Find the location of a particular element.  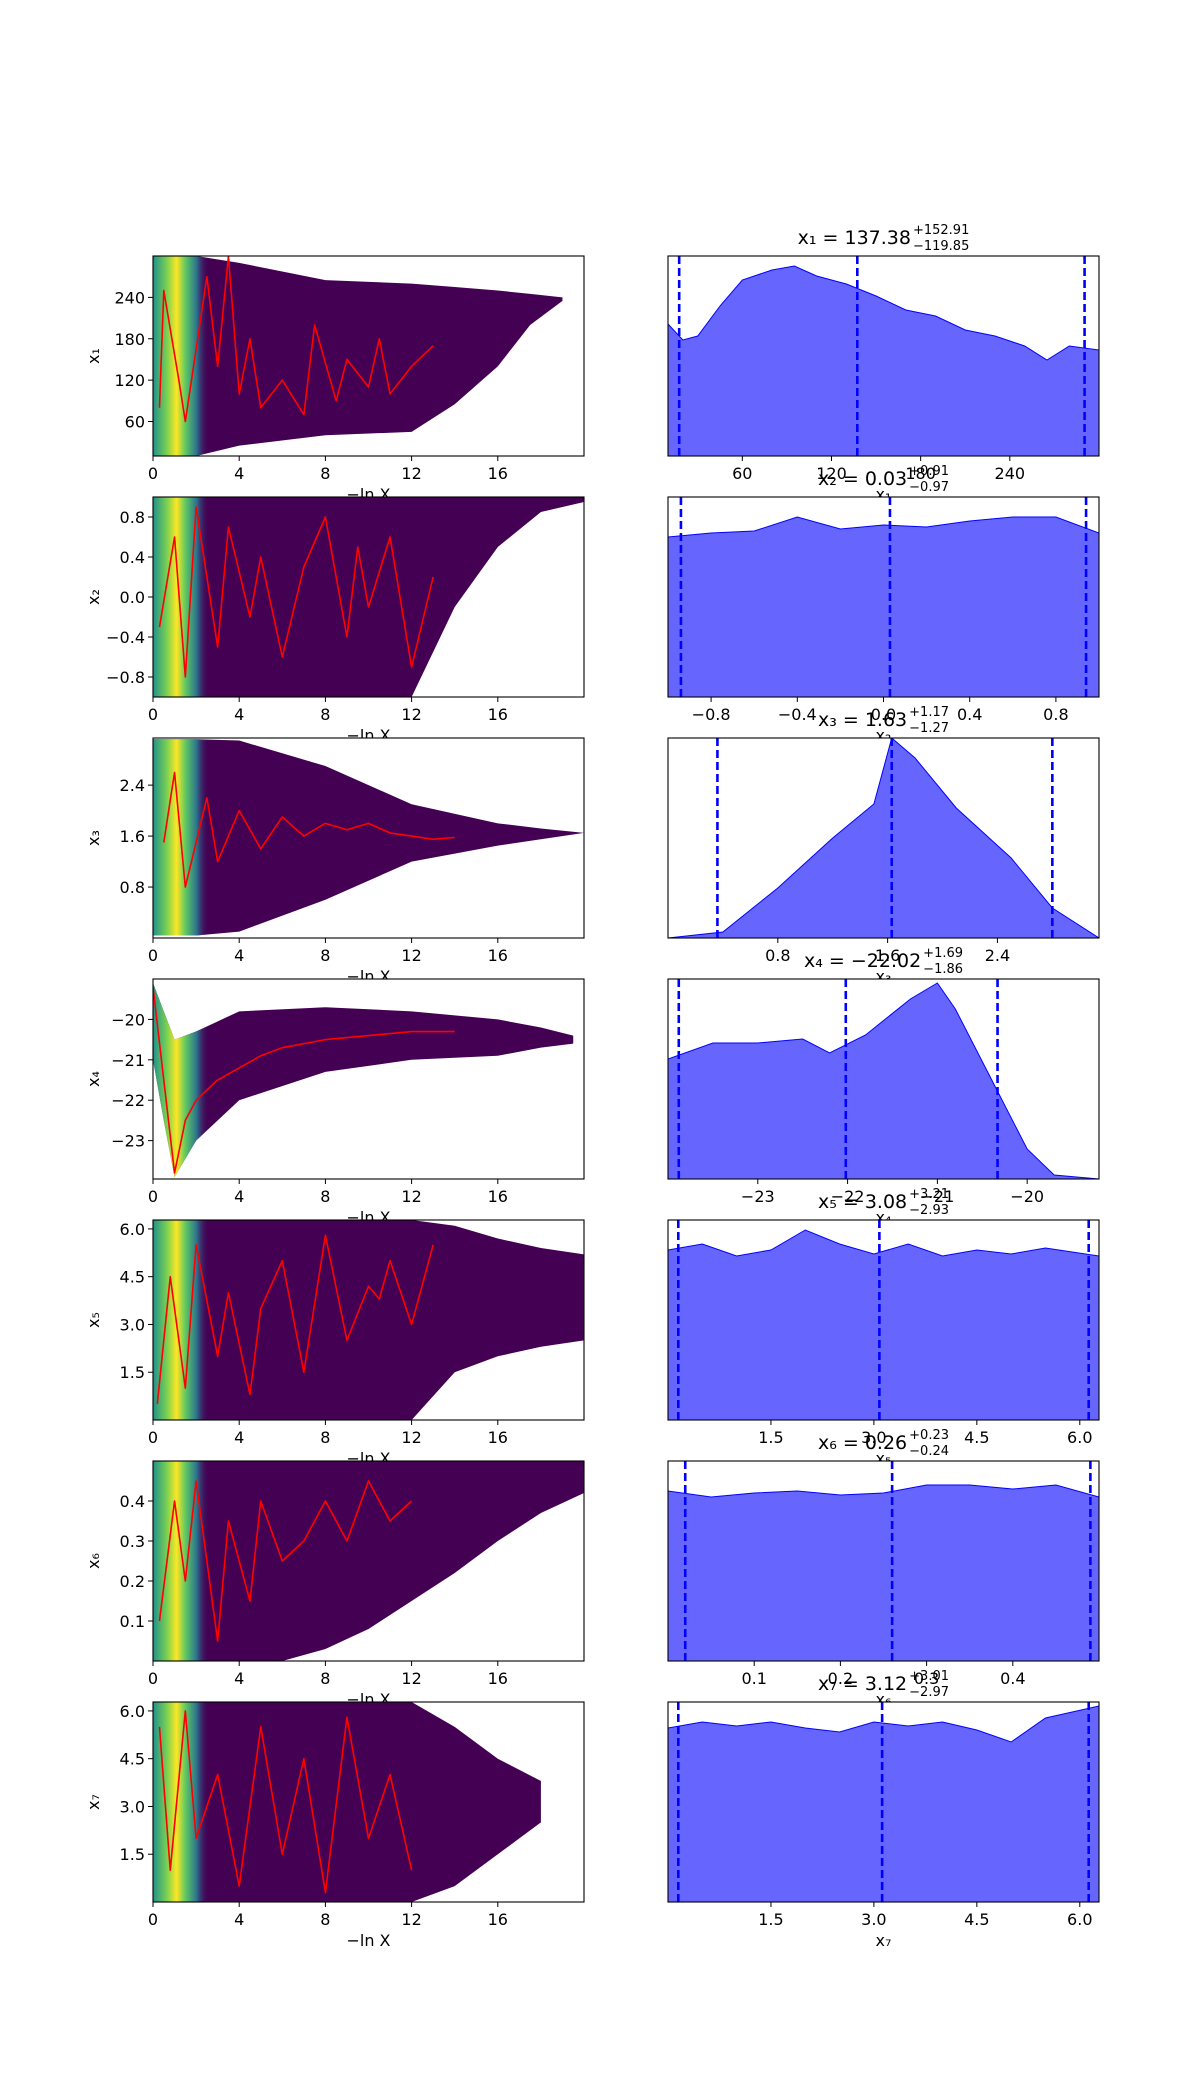

title-lower-error: −1.27 is located at coordinates (929, 728).